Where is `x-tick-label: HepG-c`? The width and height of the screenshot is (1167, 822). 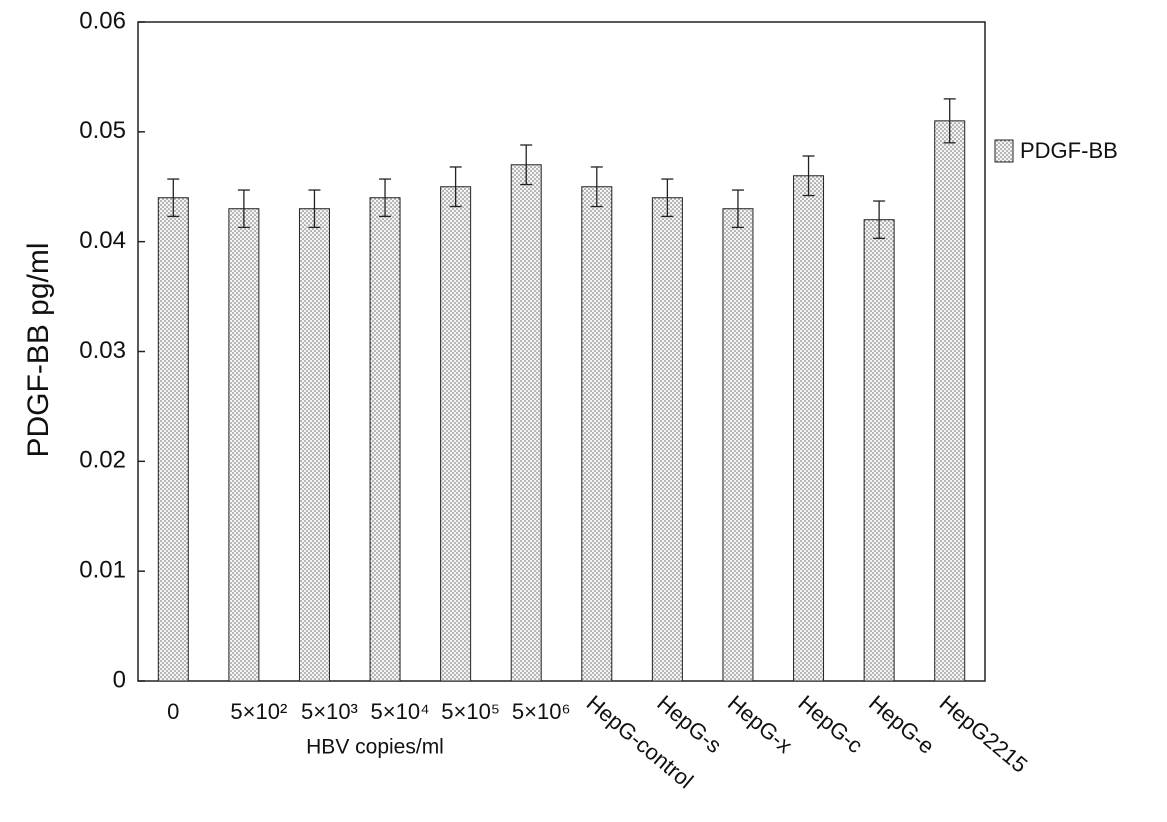 x-tick-label: HepG-c is located at coordinates (831, 724).